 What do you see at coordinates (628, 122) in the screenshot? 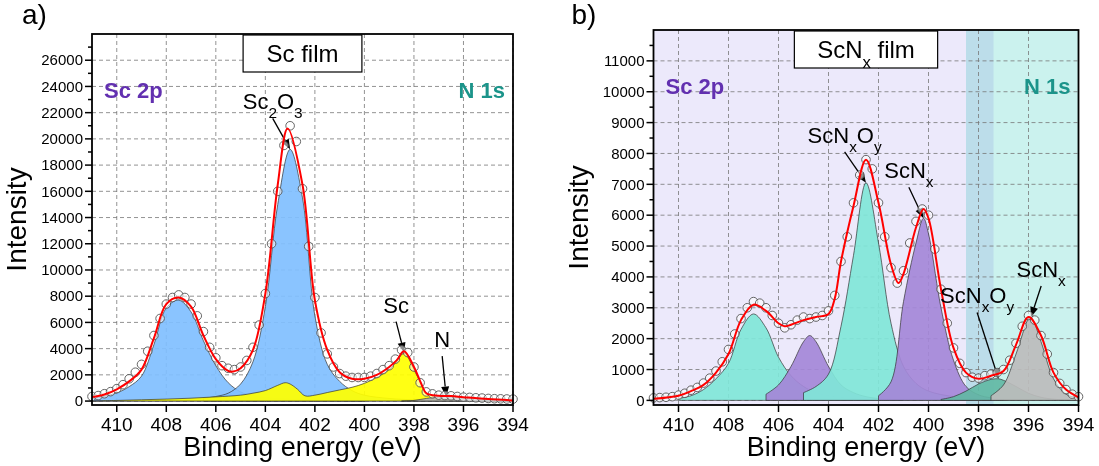
I see `y-tick-label: 9000` at bounding box center [628, 122].